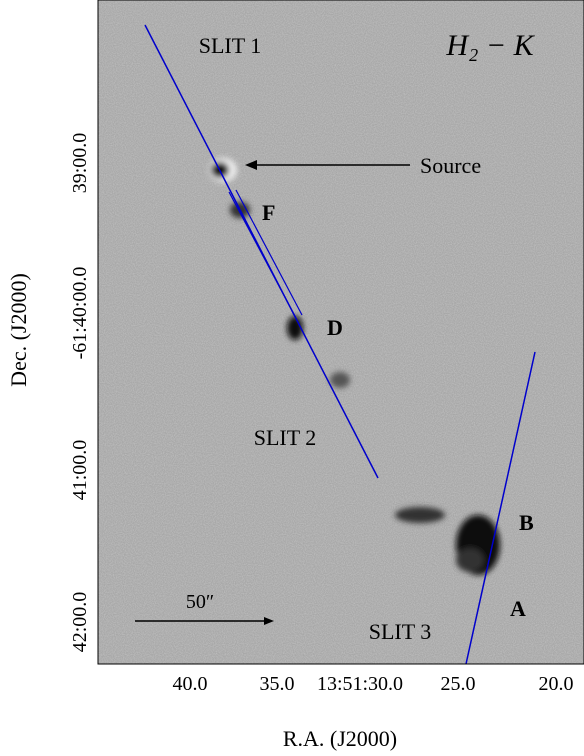 Image resolution: width=584 pixels, height=756 pixels. What do you see at coordinates (268, 212) in the screenshot?
I see `knot-label: F` at bounding box center [268, 212].